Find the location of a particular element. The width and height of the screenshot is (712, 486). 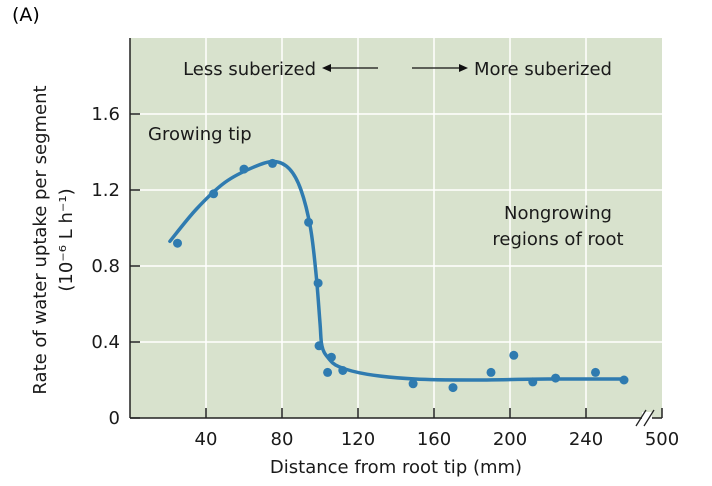

y-tick-label: 0.8 is located at coordinates (105, 266).